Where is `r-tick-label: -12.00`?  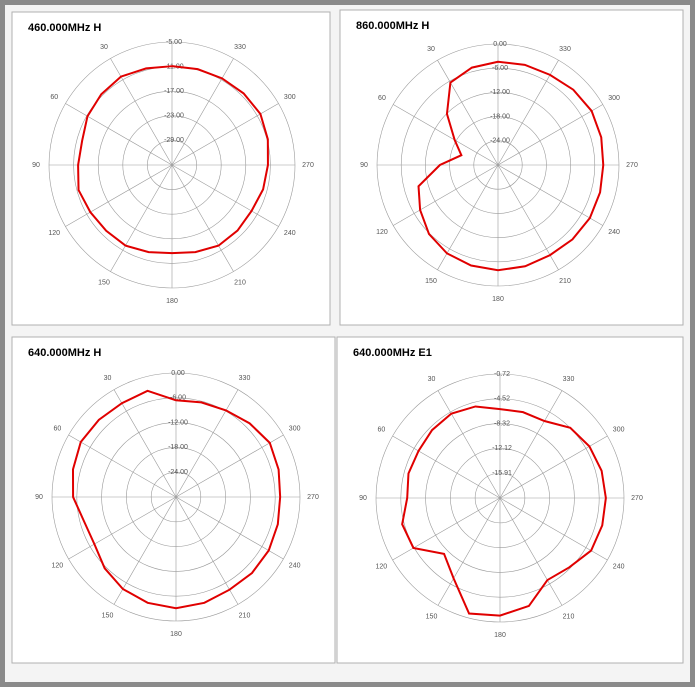
r-tick-label: -12.00 is located at coordinates (178, 422).